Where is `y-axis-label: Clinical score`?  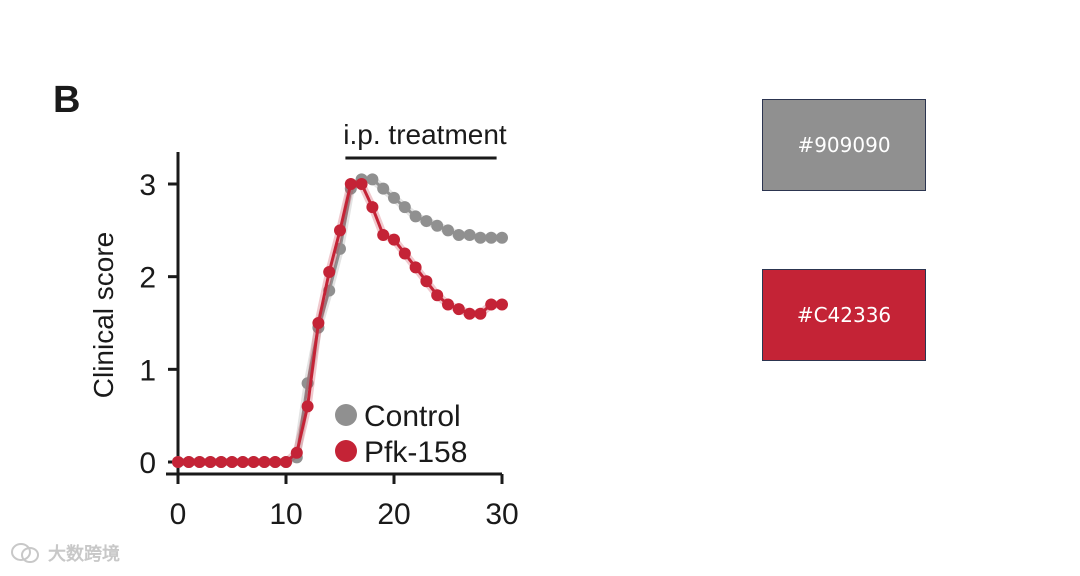 y-axis-label: Clinical score is located at coordinates (103, 315).